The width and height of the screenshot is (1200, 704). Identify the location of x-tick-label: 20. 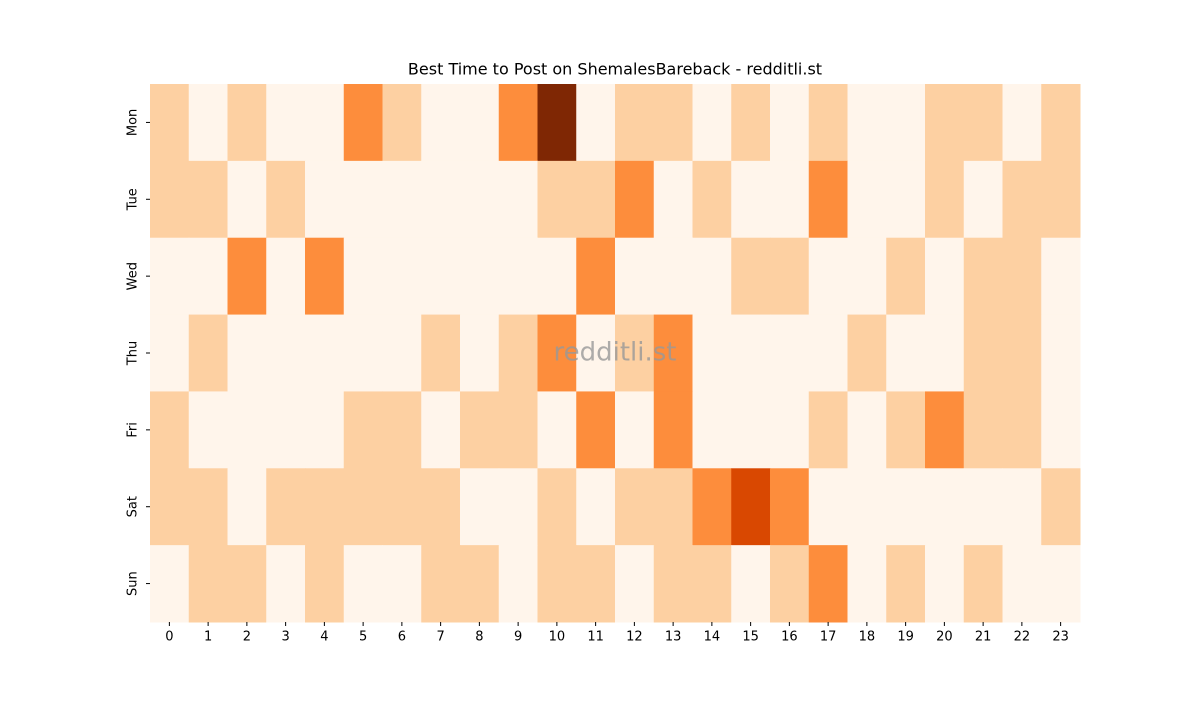
(944, 637).